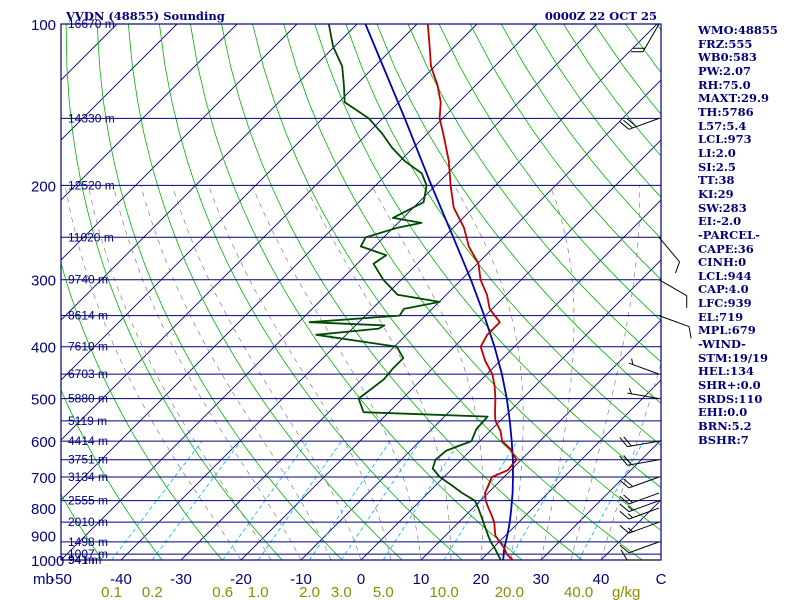 This screenshot has height=600, width=800. What do you see at coordinates (726, 111) in the screenshot?
I see `index-th: TH:5786` at bounding box center [726, 111].